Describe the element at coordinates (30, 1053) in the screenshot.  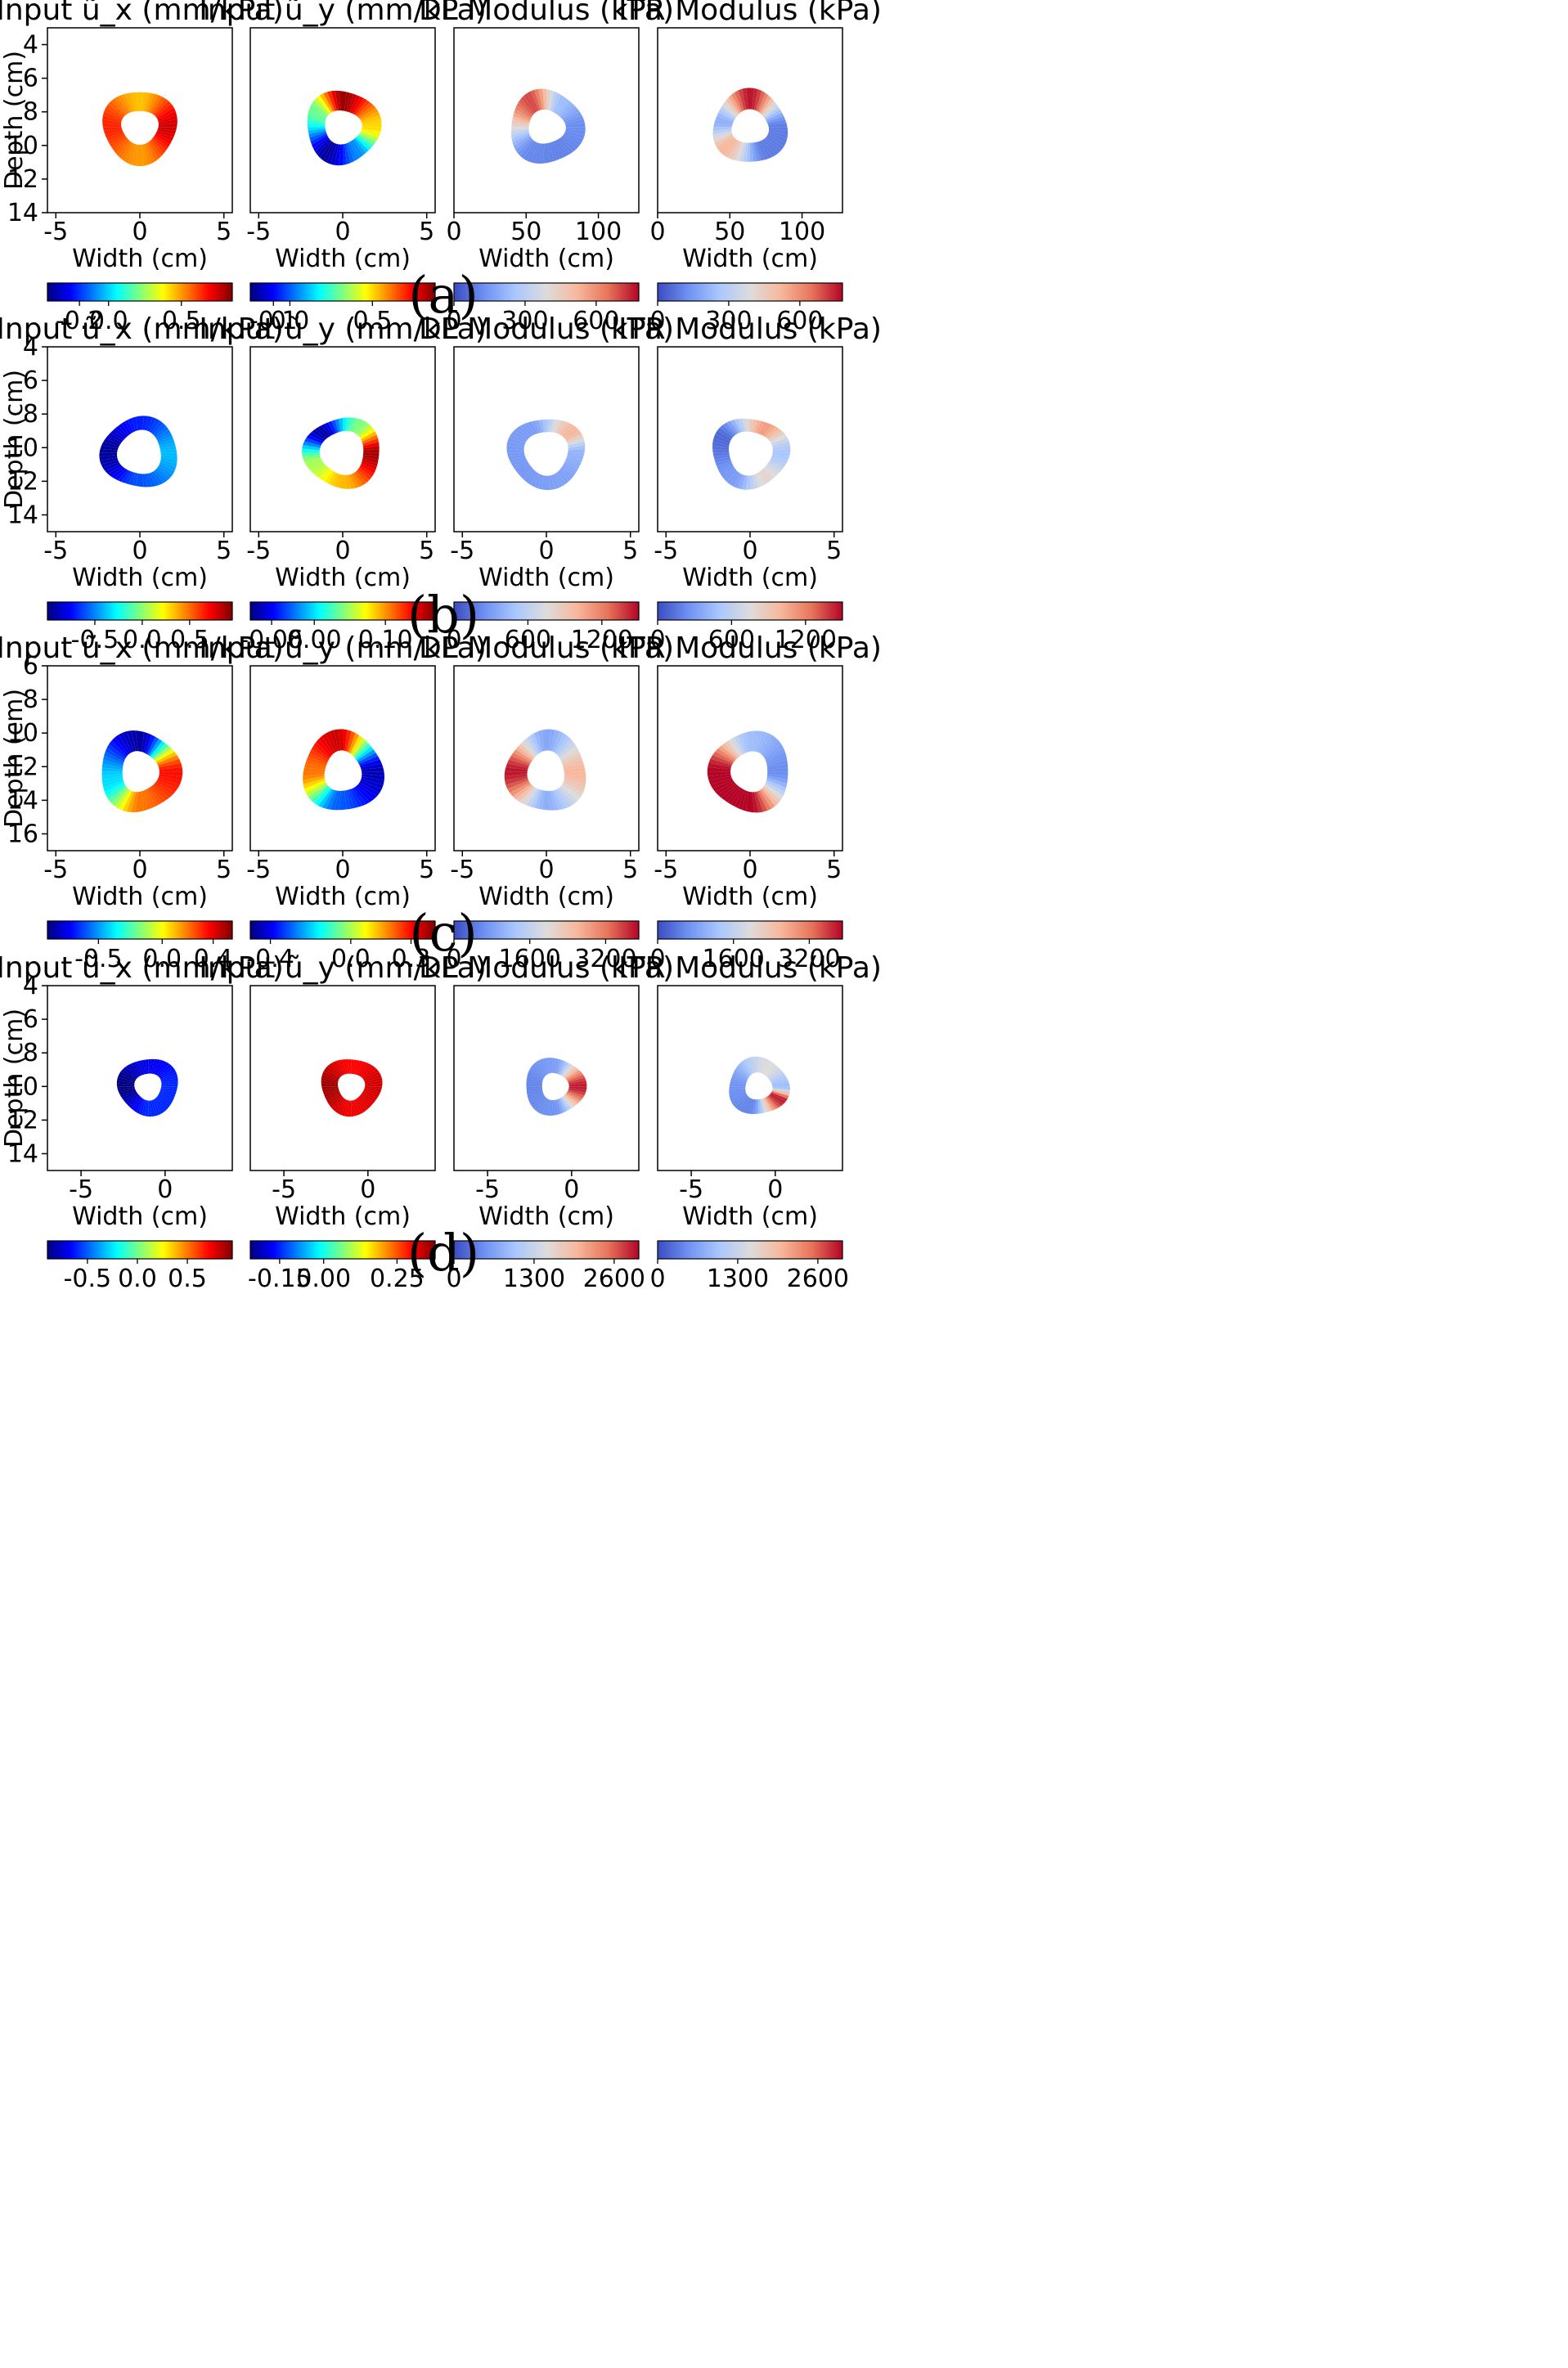
I see `y-tick-label: 8` at that location.